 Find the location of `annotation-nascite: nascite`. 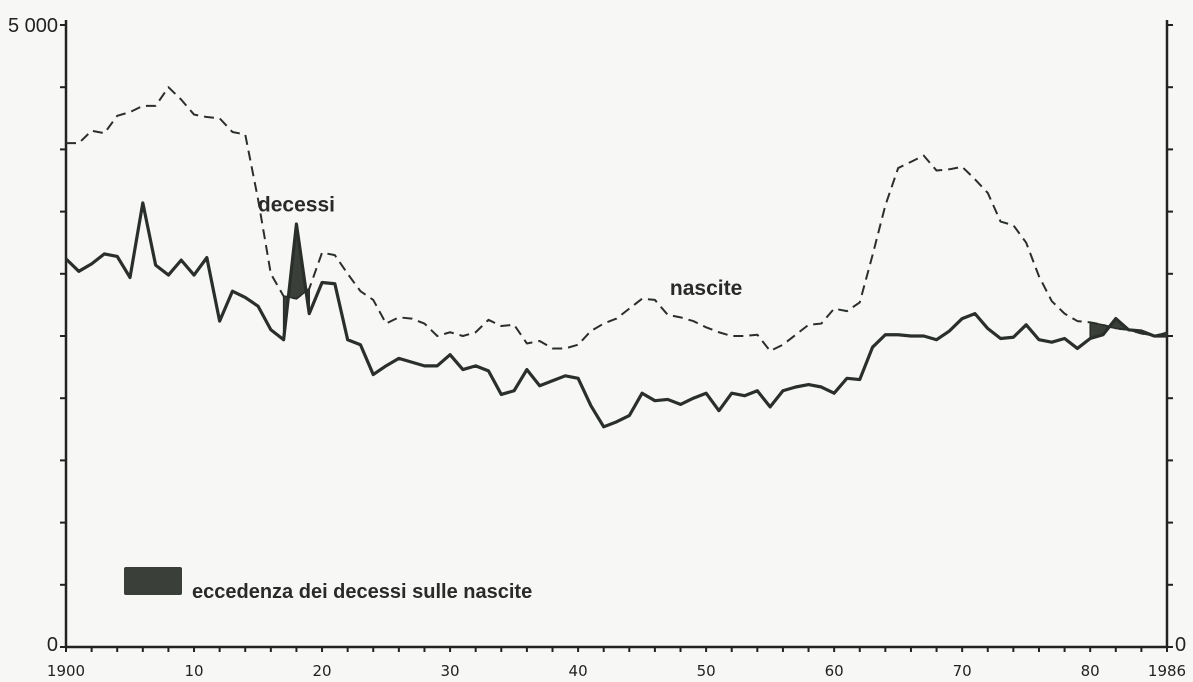

annotation-nascite: nascite is located at coordinates (706, 288).